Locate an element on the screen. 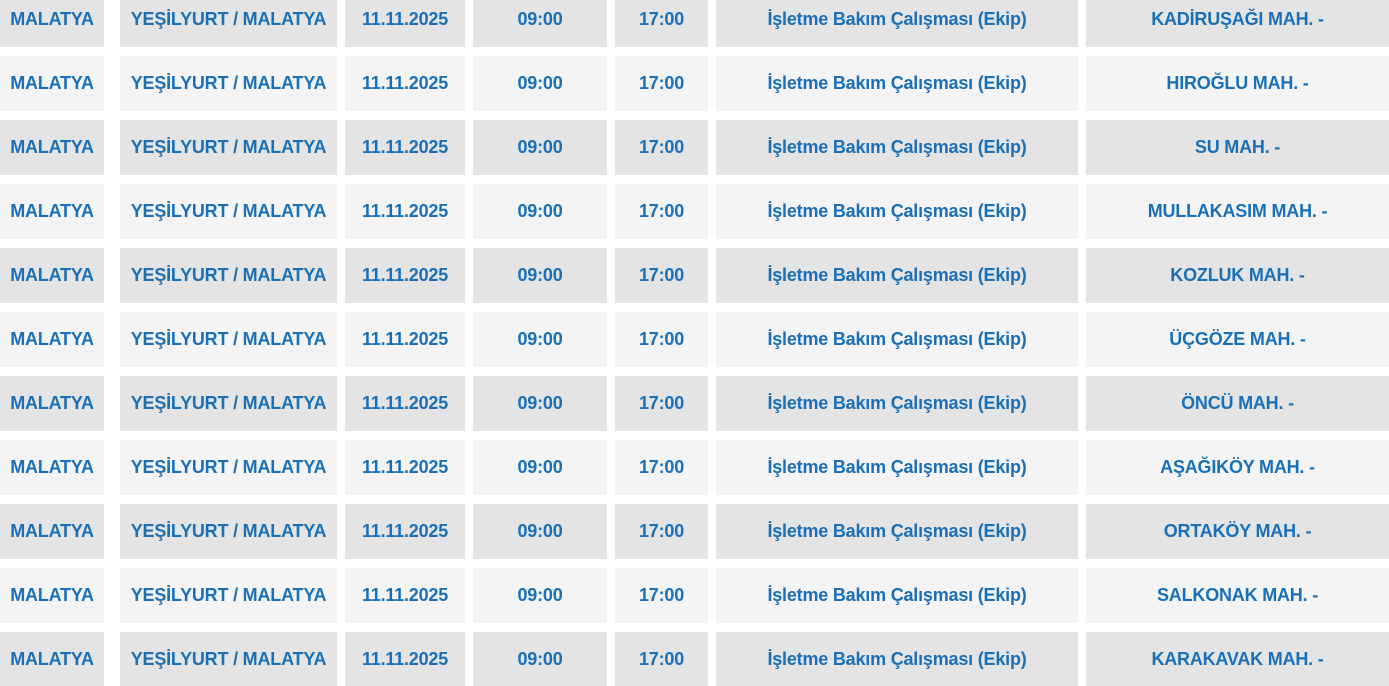 Image resolution: width=1389 pixels, height=686 pixels. cell-area: ORTAKÖY MAH. - is located at coordinates (1237, 536).